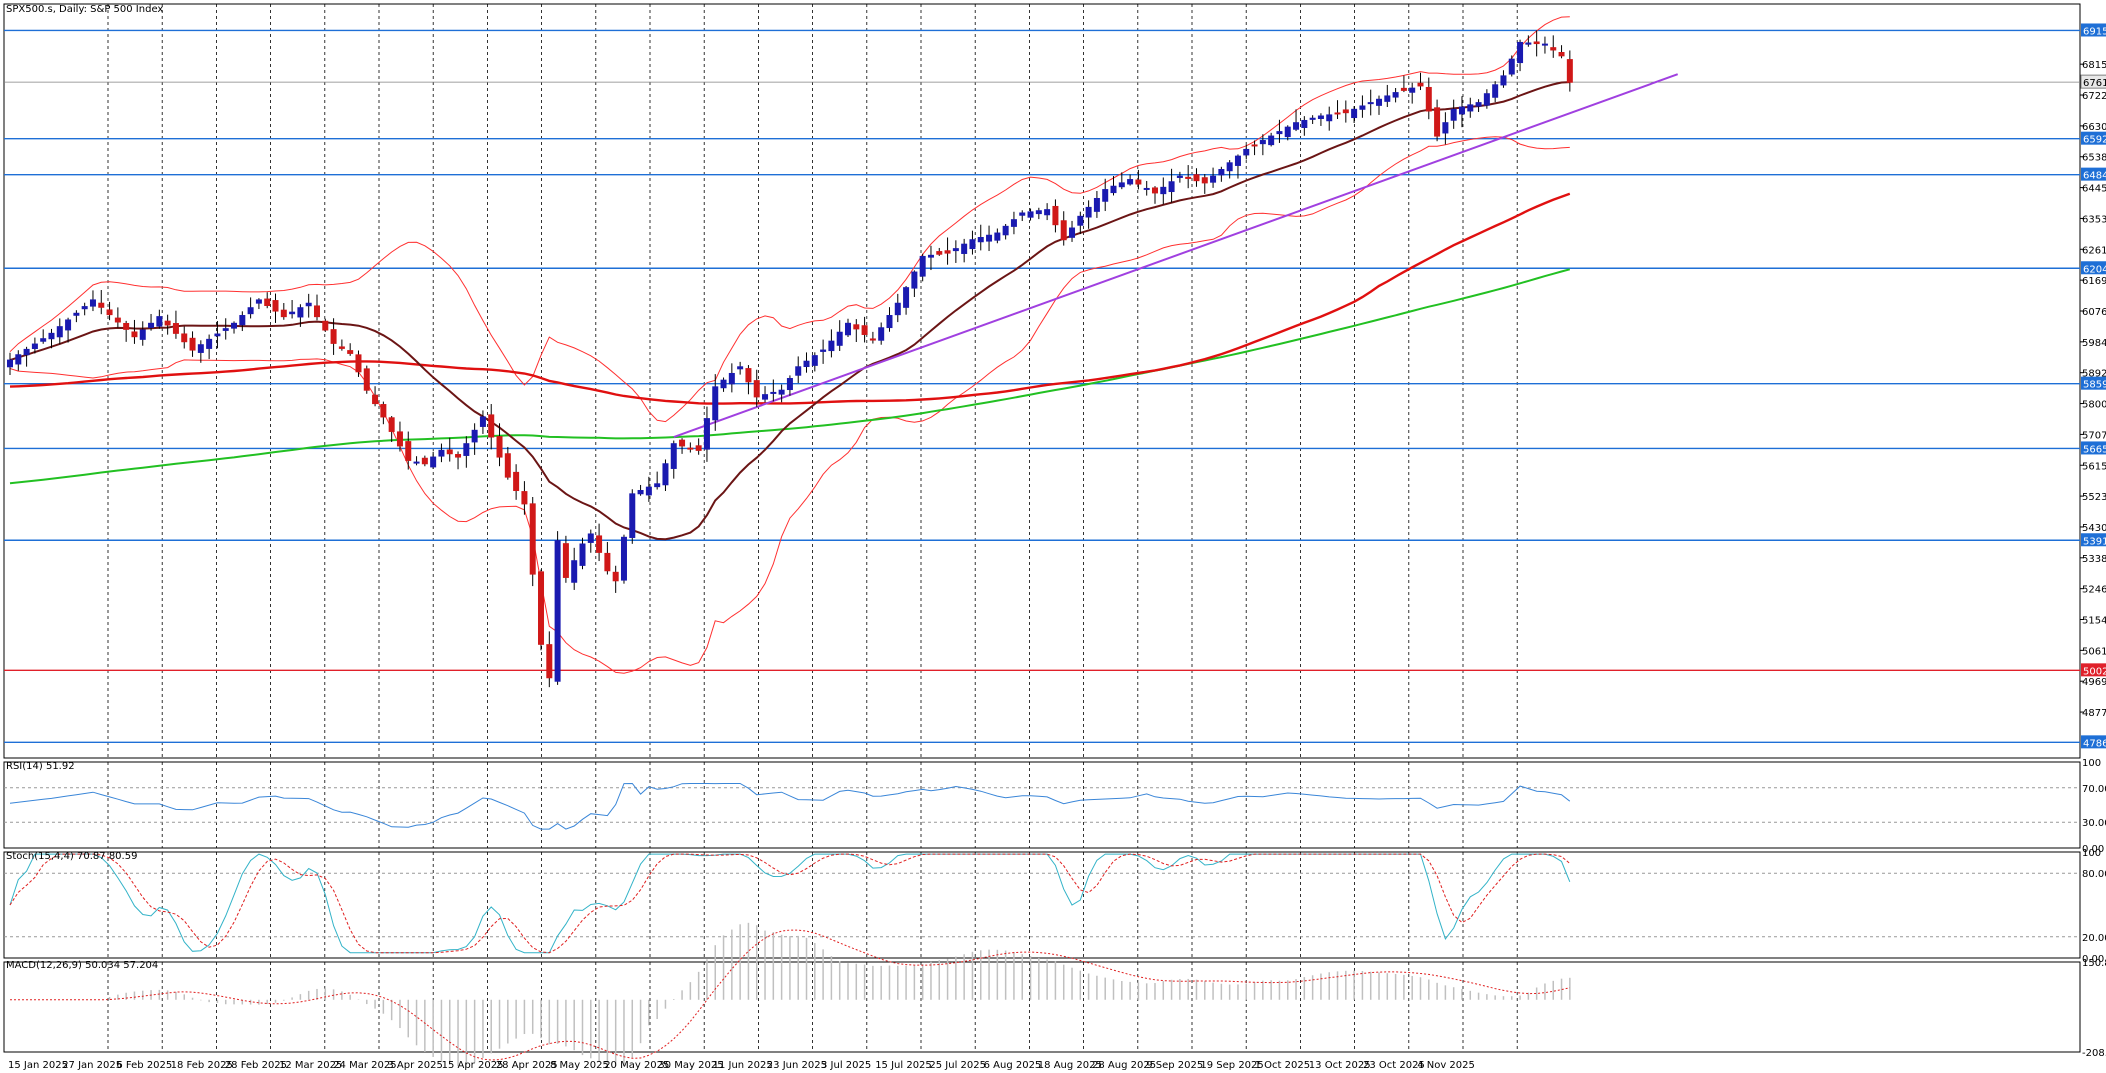 The width and height of the screenshot is (2106, 1073). Describe the element at coordinates (1042, 806) in the screenshot. I see `rsi-panel` at that location.